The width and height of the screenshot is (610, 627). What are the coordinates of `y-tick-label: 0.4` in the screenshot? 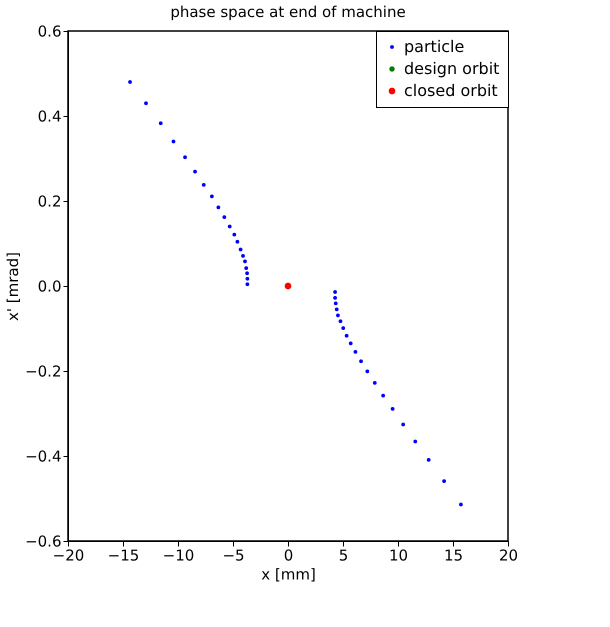 It's located at (50, 117).